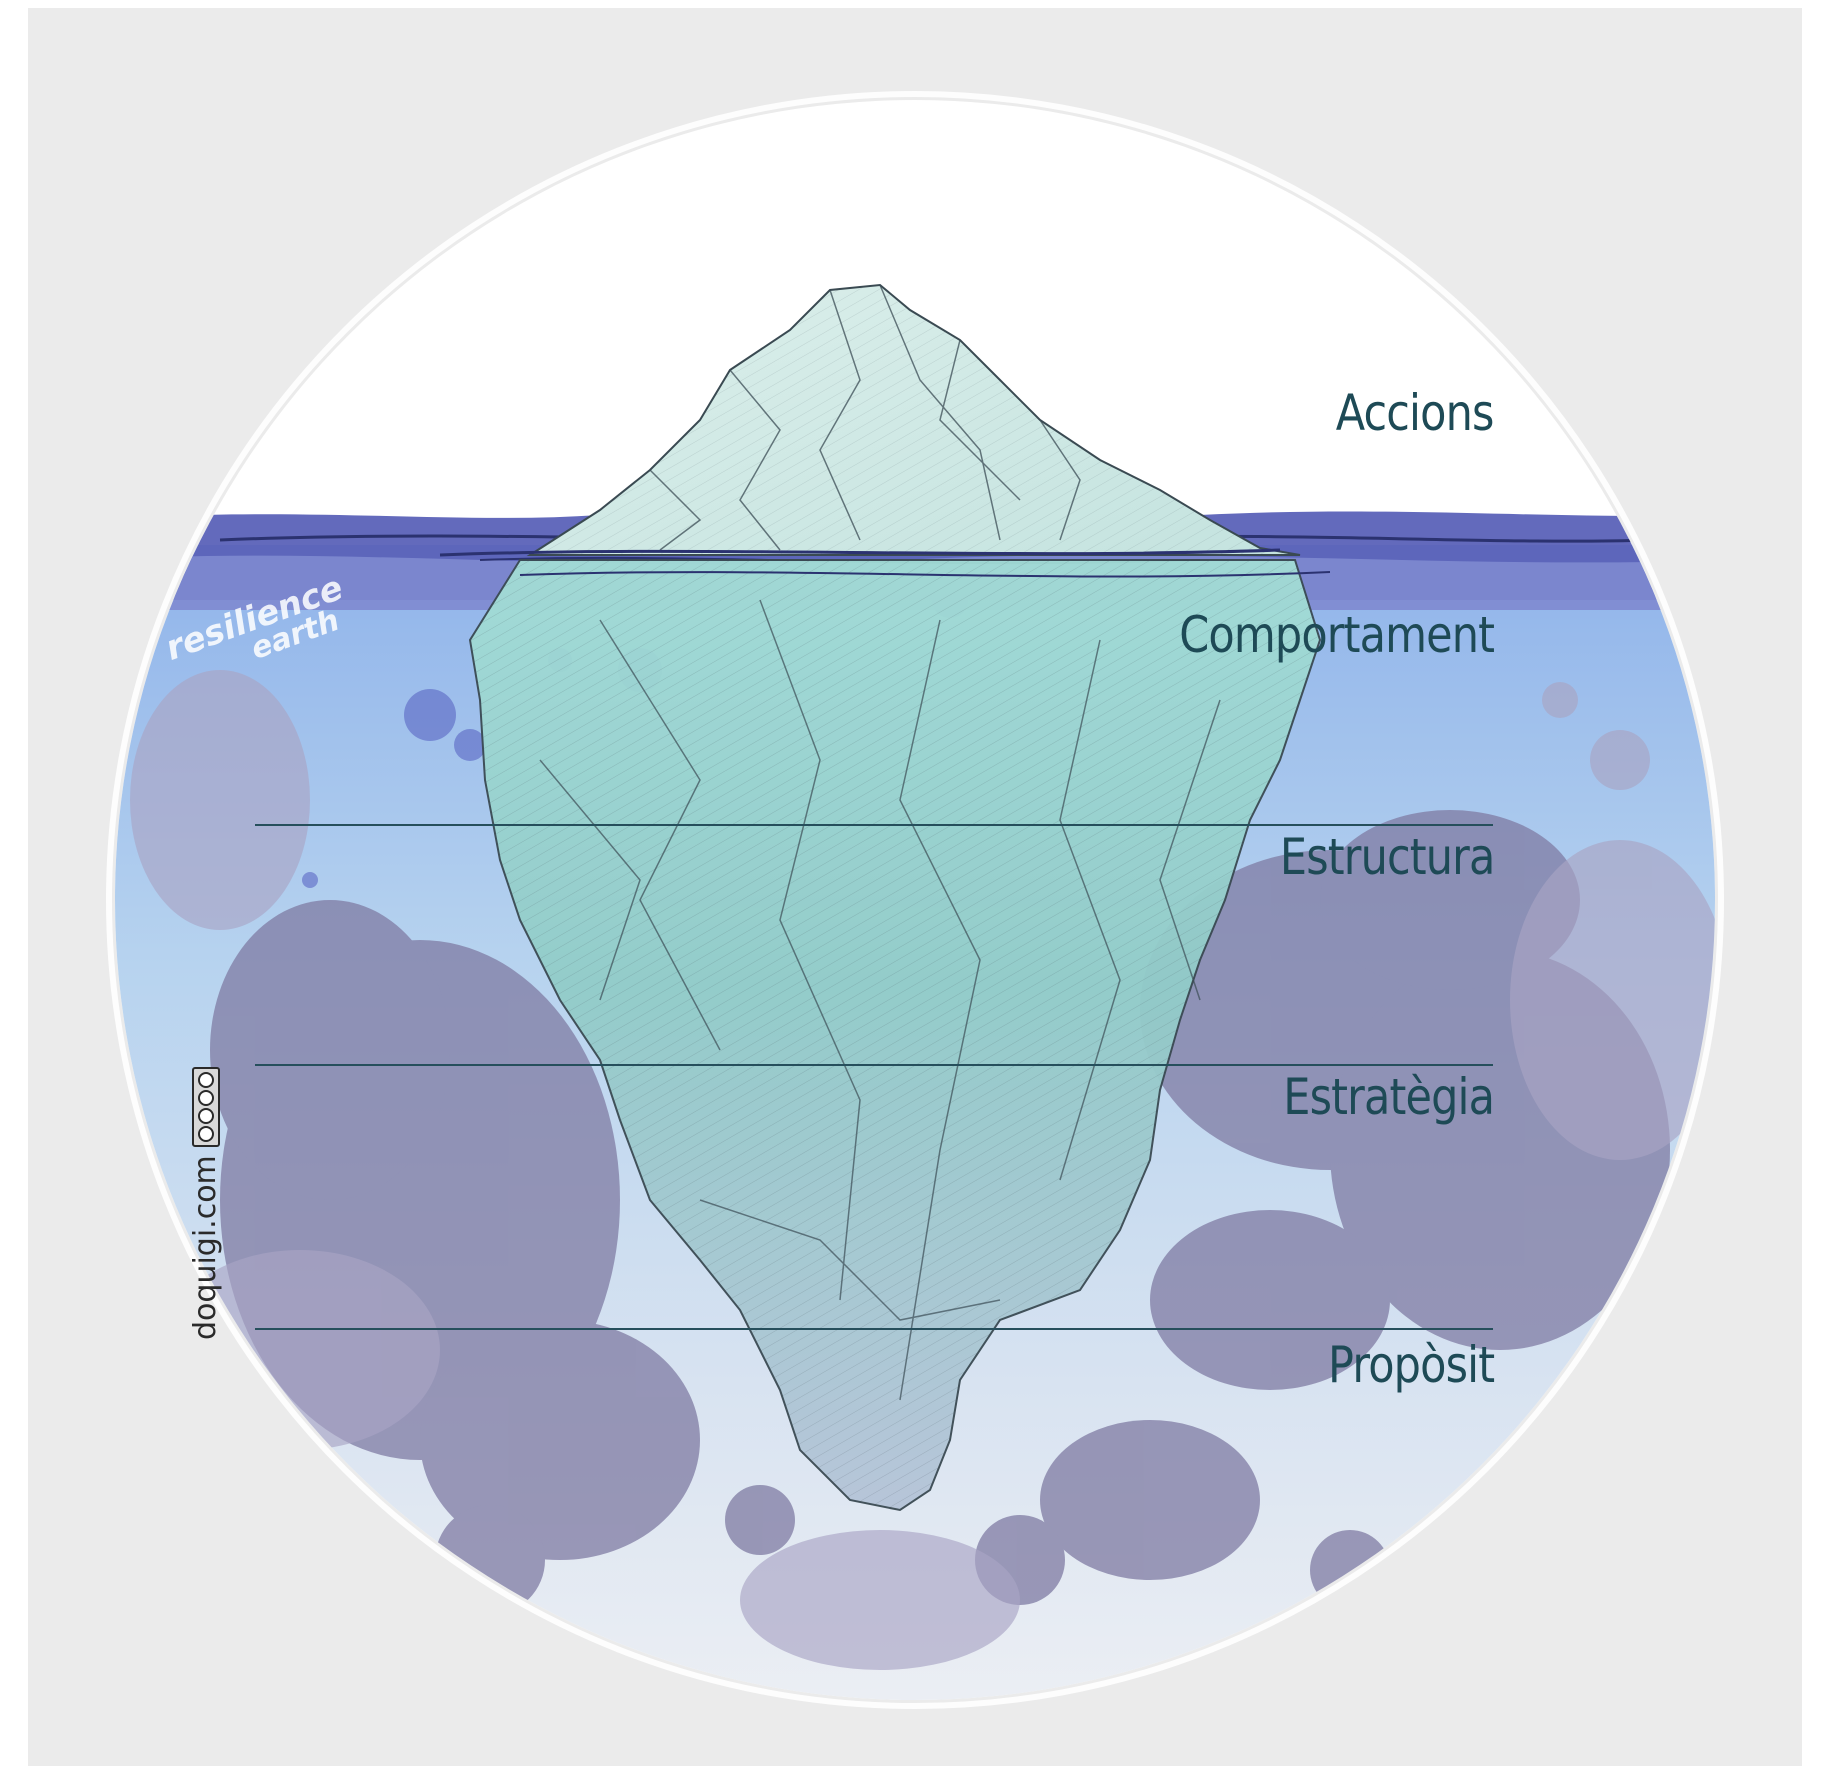  I want to click on level-label-estrategia: Estratègia, so click(1389, 1097).